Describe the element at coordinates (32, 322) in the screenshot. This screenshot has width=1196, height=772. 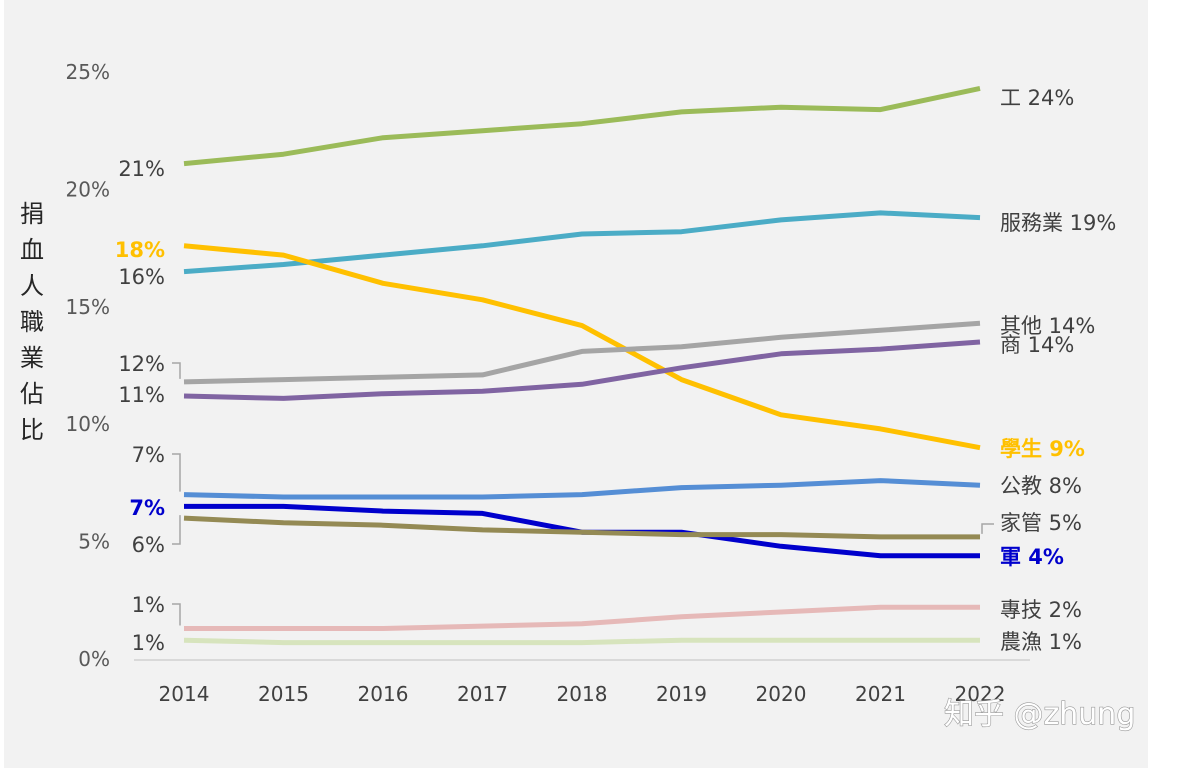
I see `y-axis-label-char: 職` at that location.